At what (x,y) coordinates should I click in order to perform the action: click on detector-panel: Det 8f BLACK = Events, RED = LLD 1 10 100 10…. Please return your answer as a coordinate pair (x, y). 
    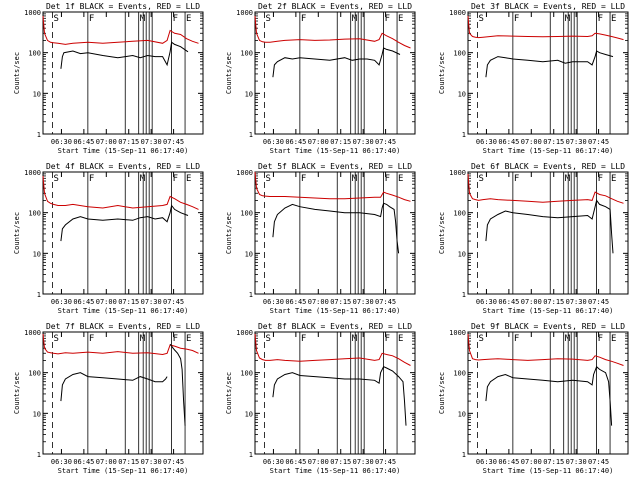
    Looking at the image, I should click on (320, 398).